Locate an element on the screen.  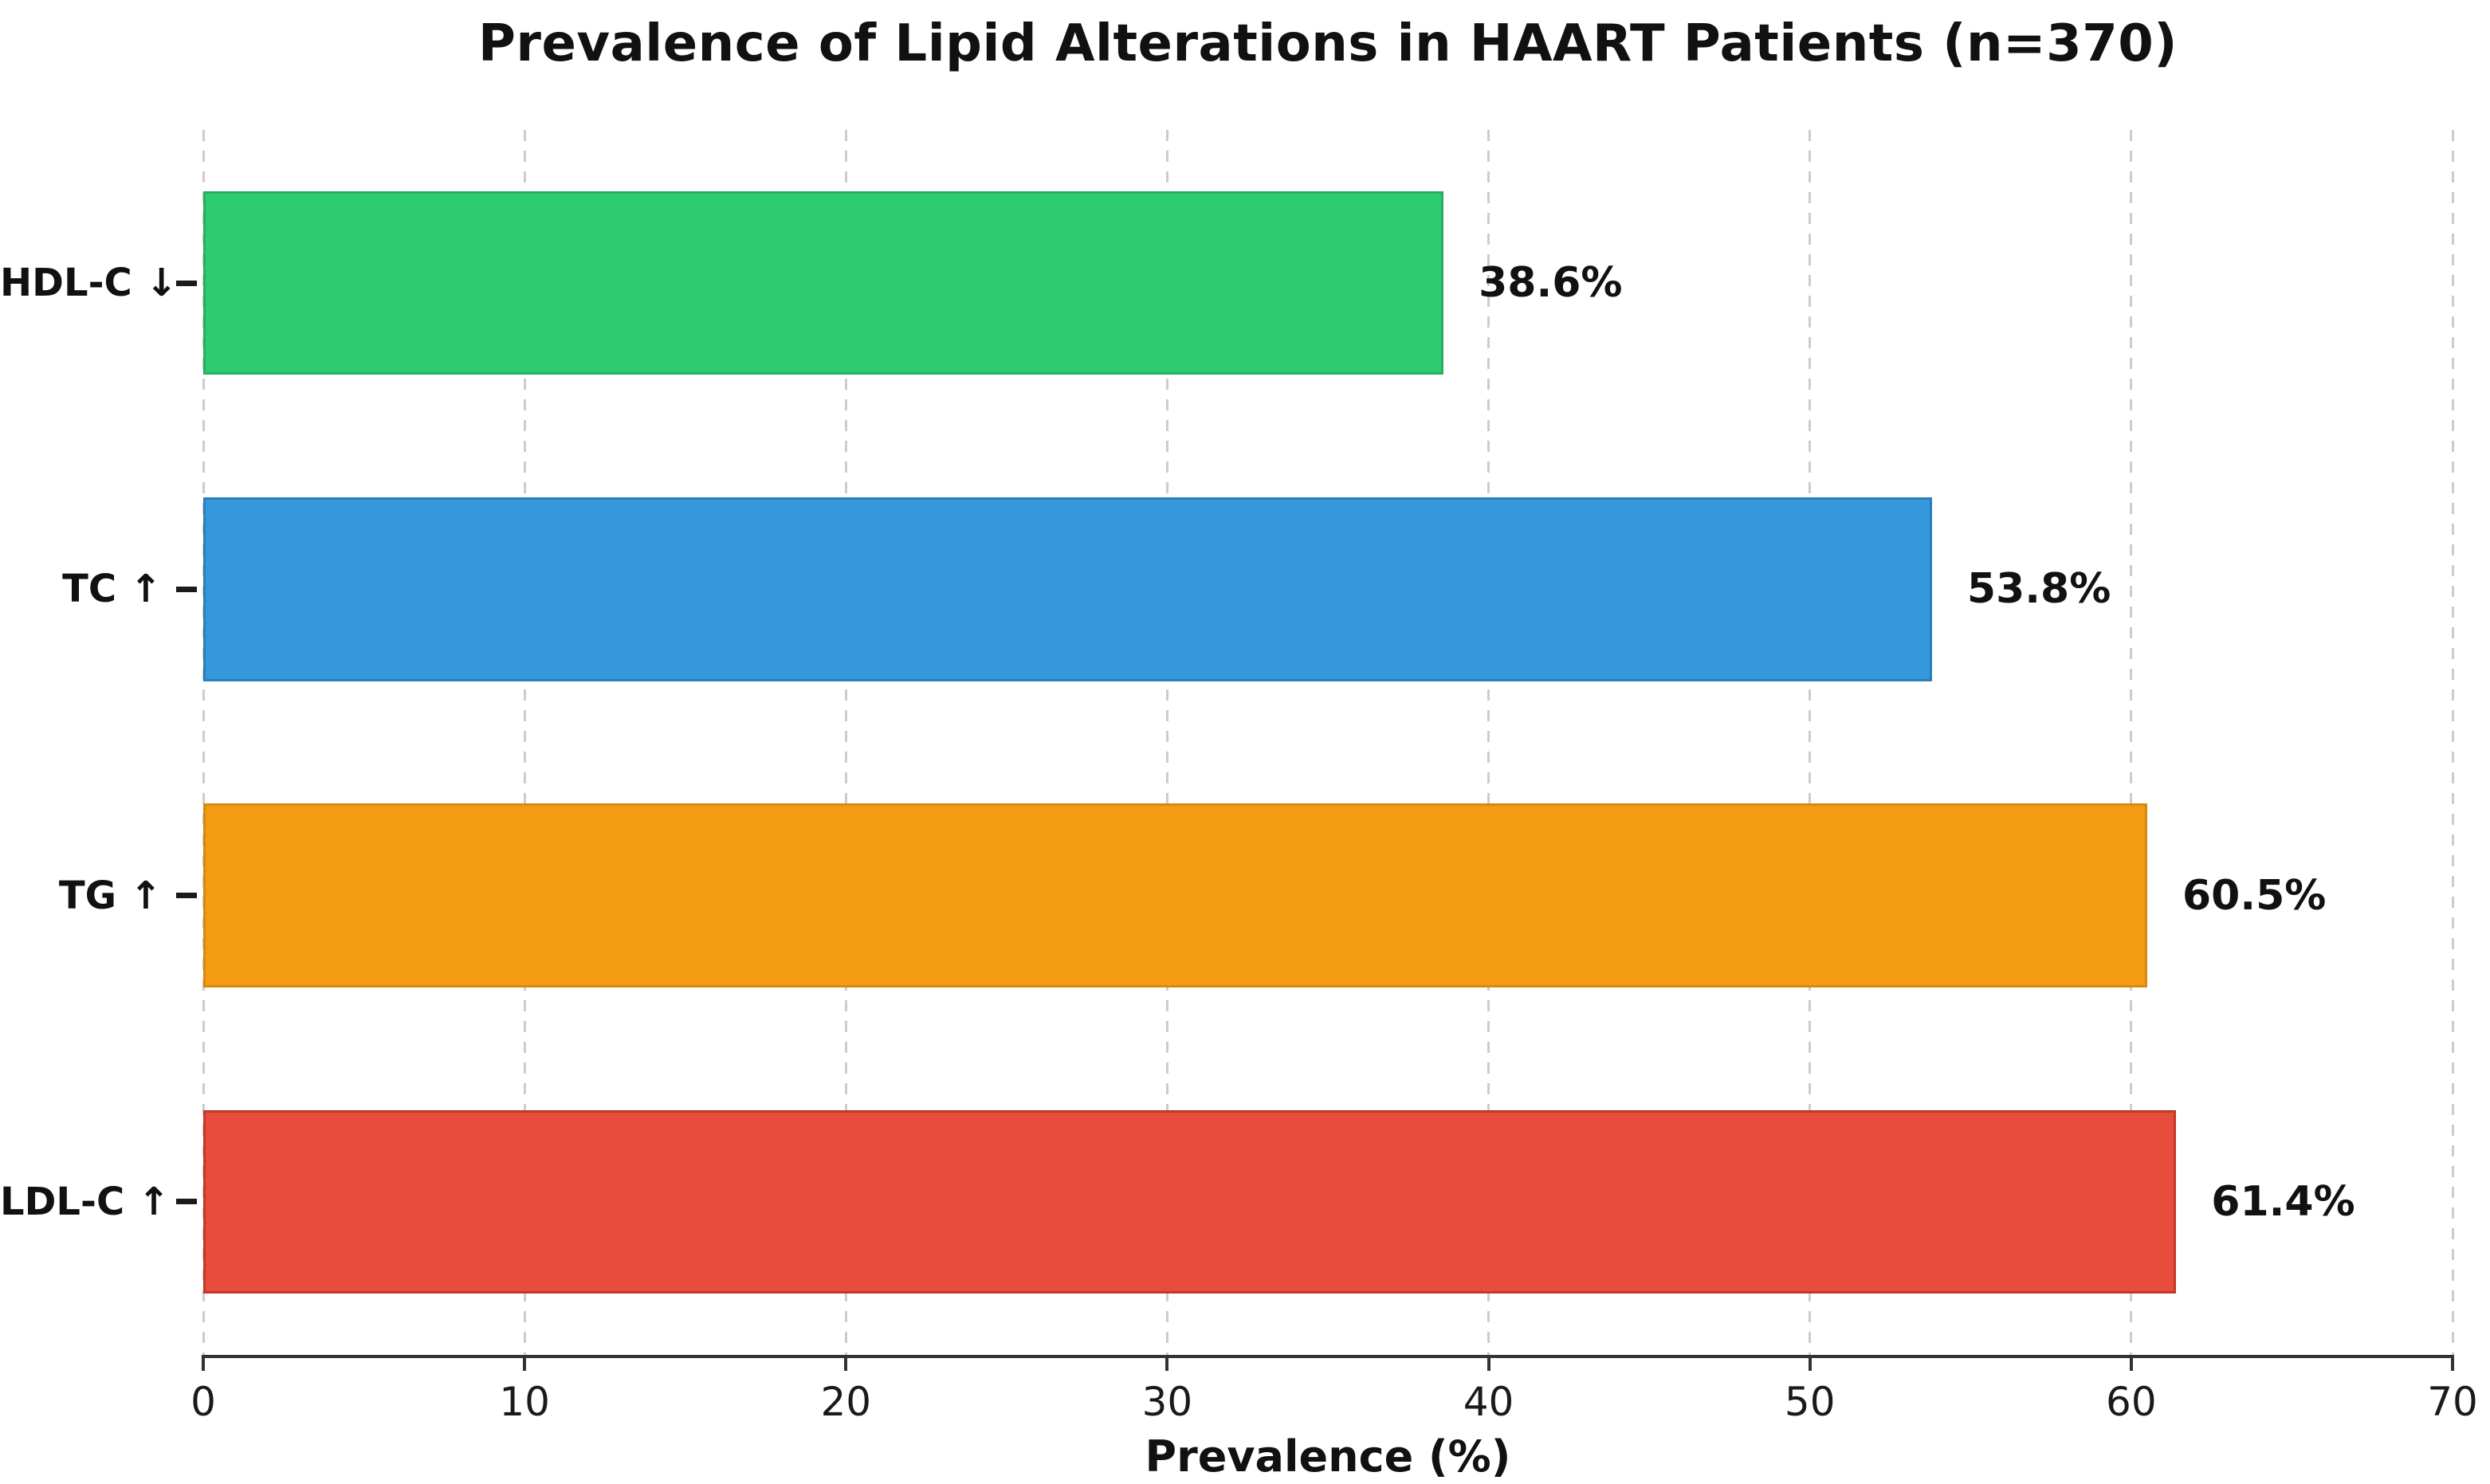
bar-value-label-1: 38.6% is located at coordinates (1551, 283).